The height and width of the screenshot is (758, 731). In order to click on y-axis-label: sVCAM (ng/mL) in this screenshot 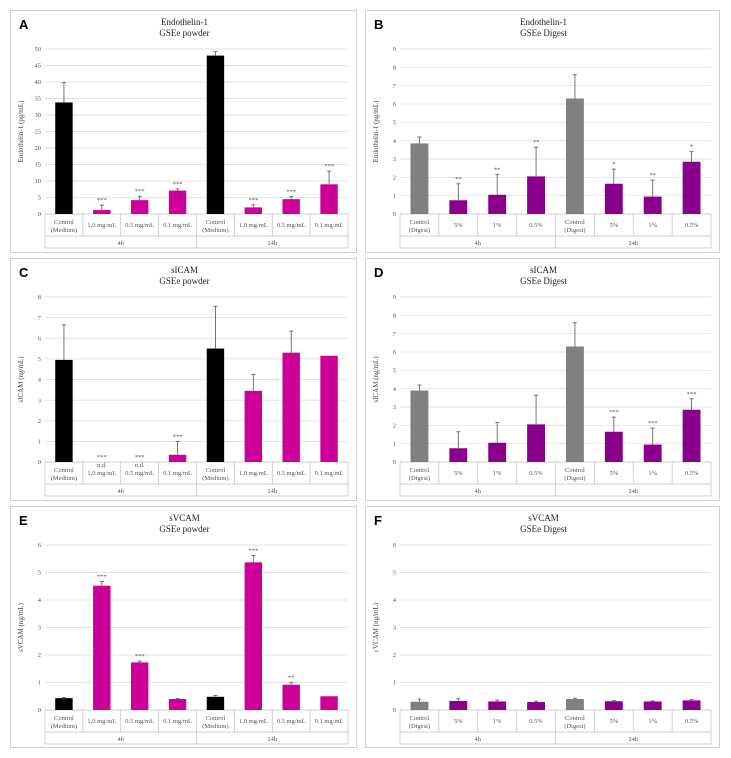, I will do `click(21, 626)`.